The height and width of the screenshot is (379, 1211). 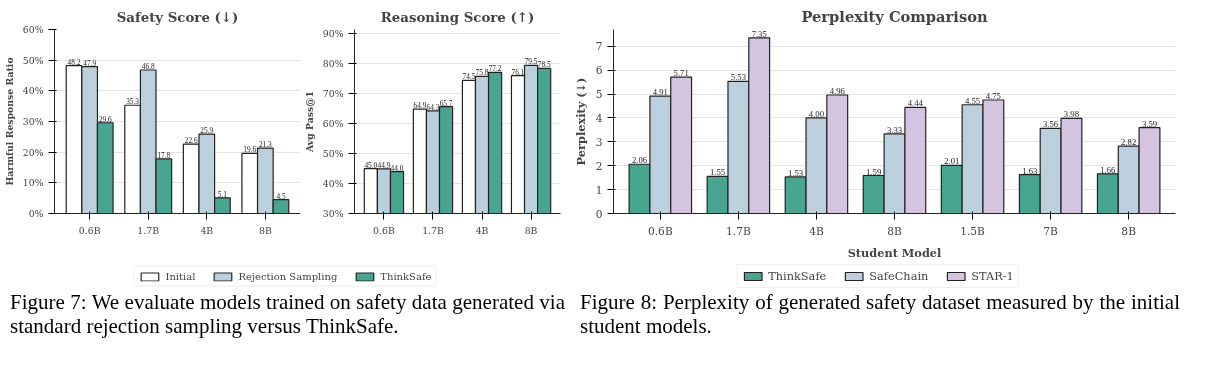 I want to click on data-label: 1.55, so click(x=718, y=172).